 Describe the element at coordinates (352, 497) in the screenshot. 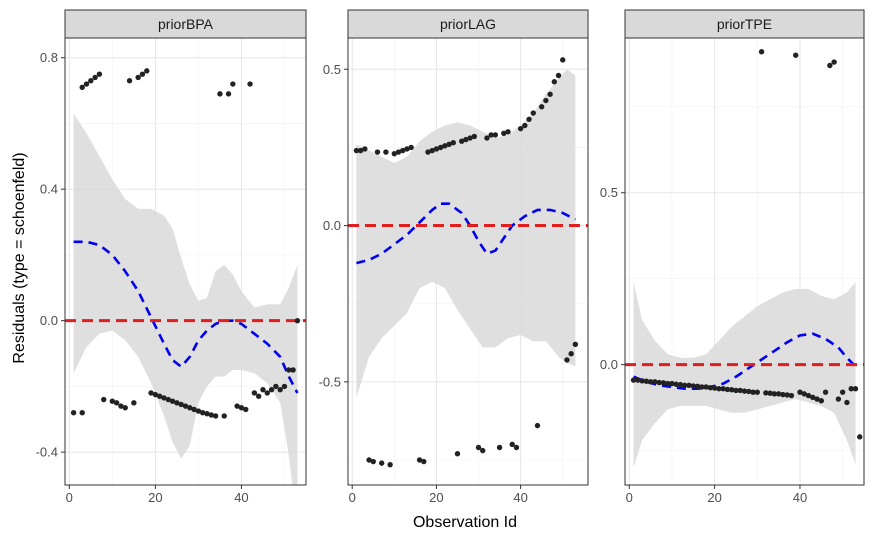

I see `x-tick-label: 0` at that location.